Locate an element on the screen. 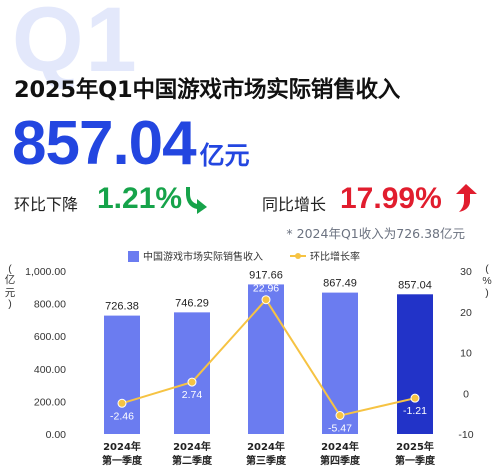 The width and height of the screenshot is (495, 471). left-axis-unit-1: ( is located at coordinates (10, 269).